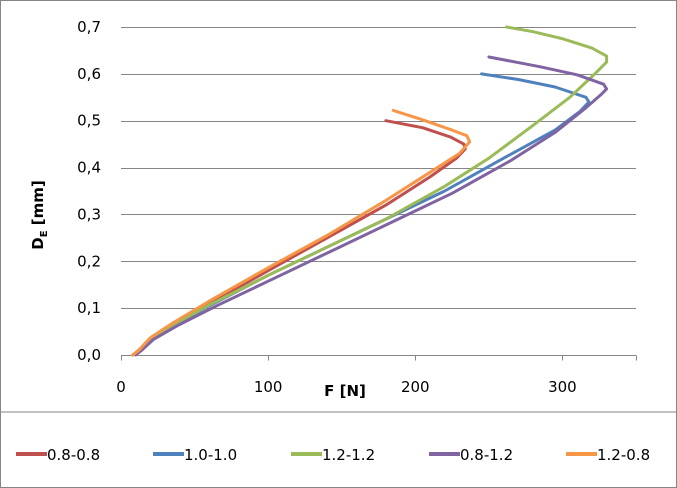 Image resolution: width=677 pixels, height=488 pixels. Describe the element at coordinates (89, 168) in the screenshot. I see `y-tick-label: 0,4` at that location.